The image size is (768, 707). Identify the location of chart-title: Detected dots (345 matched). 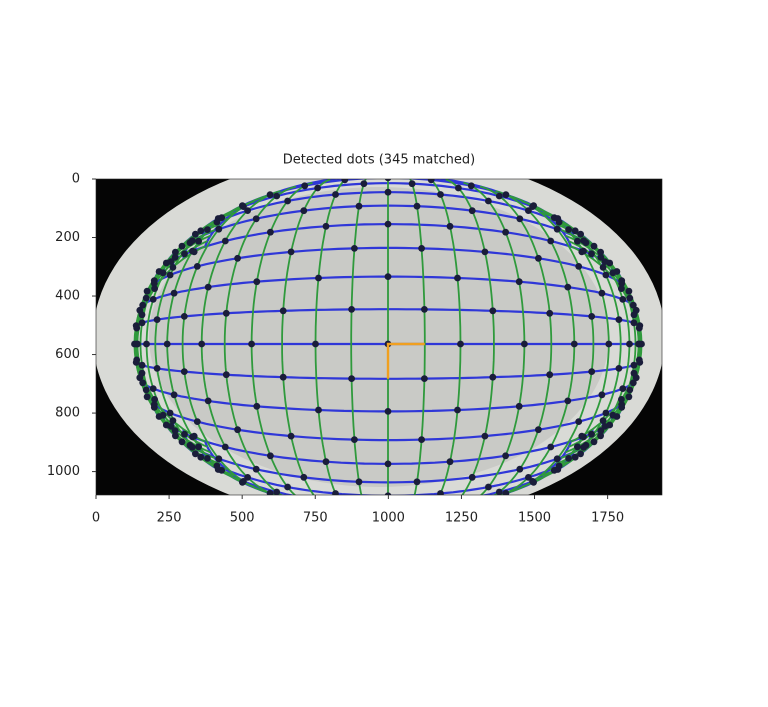
(379, 160).